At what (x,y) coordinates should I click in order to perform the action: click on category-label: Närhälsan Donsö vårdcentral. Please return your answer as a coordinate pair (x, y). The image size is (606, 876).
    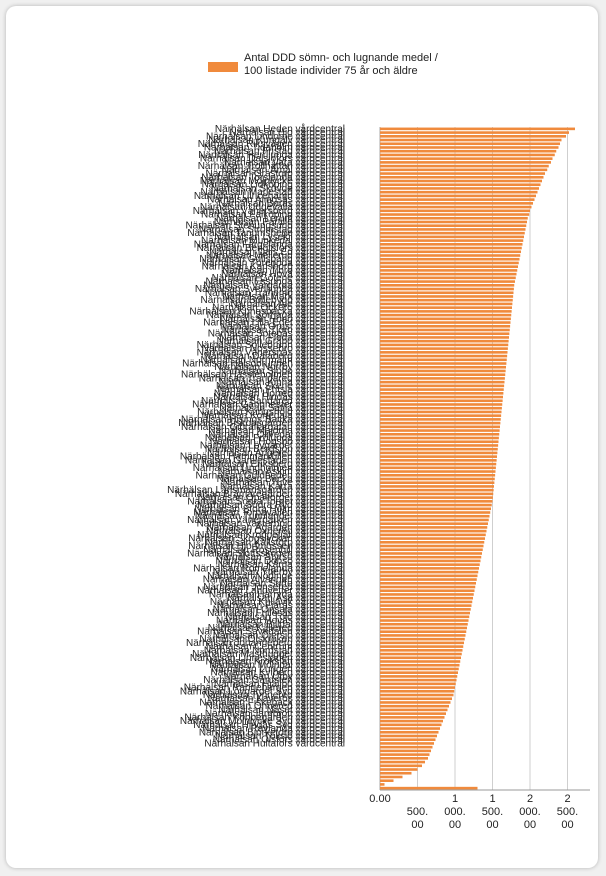
    Looking at the image, I should click on (280, 561).